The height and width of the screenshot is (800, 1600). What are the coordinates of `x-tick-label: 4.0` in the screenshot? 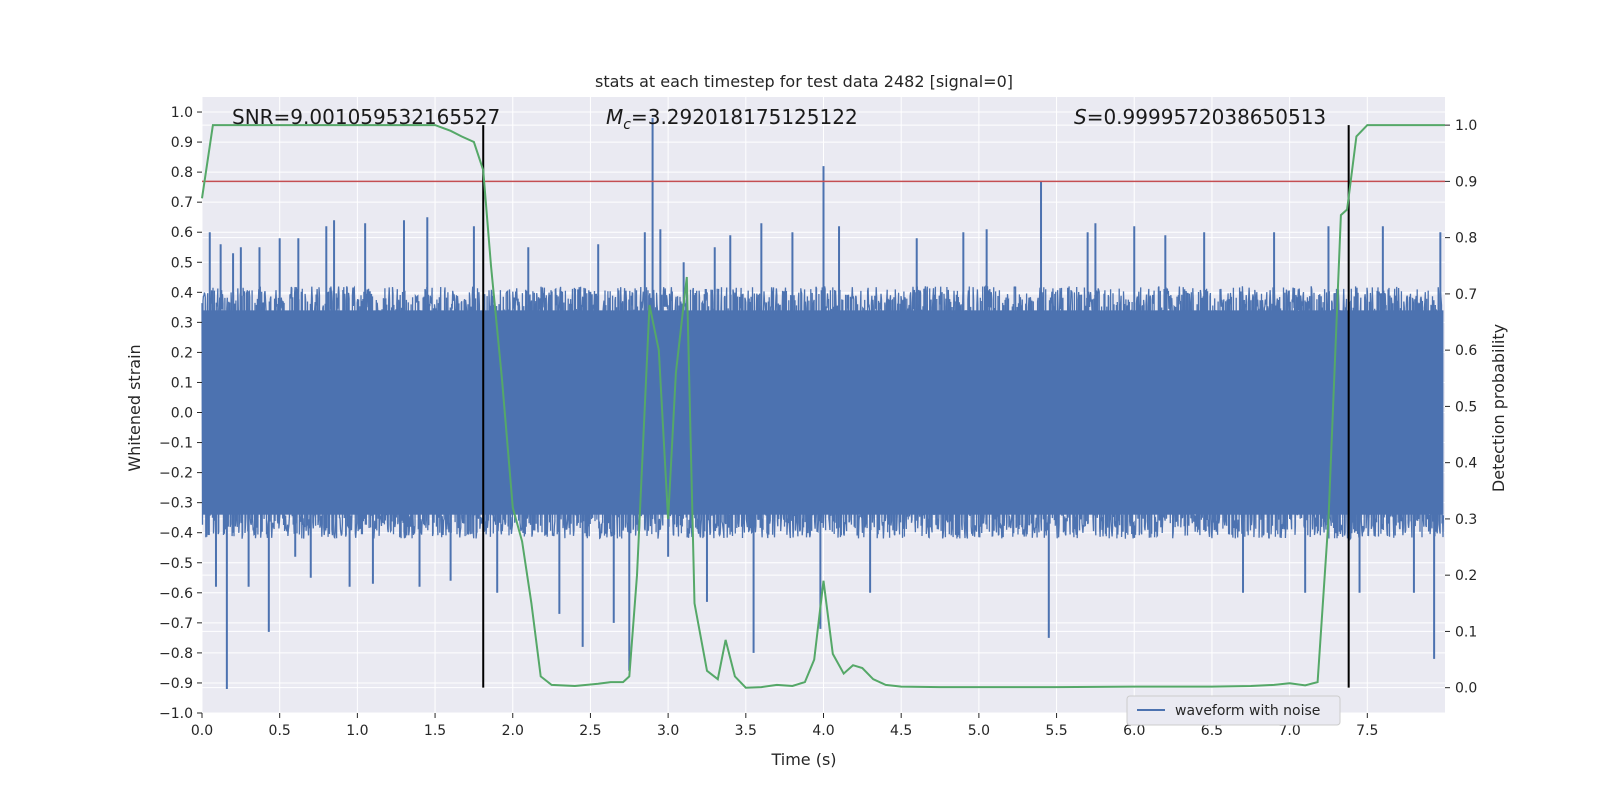 It's located at (823, 731).